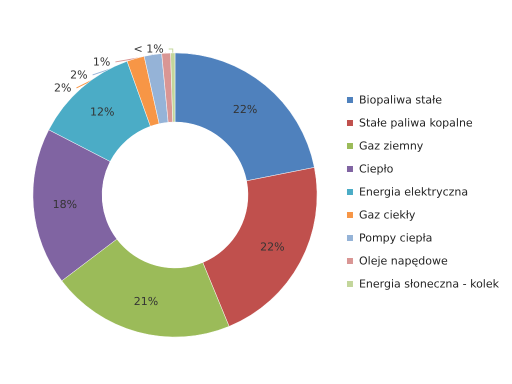  Describe the element at coordinates (146, 301) in the screenshot. I see `data-label: 21%` at that location.